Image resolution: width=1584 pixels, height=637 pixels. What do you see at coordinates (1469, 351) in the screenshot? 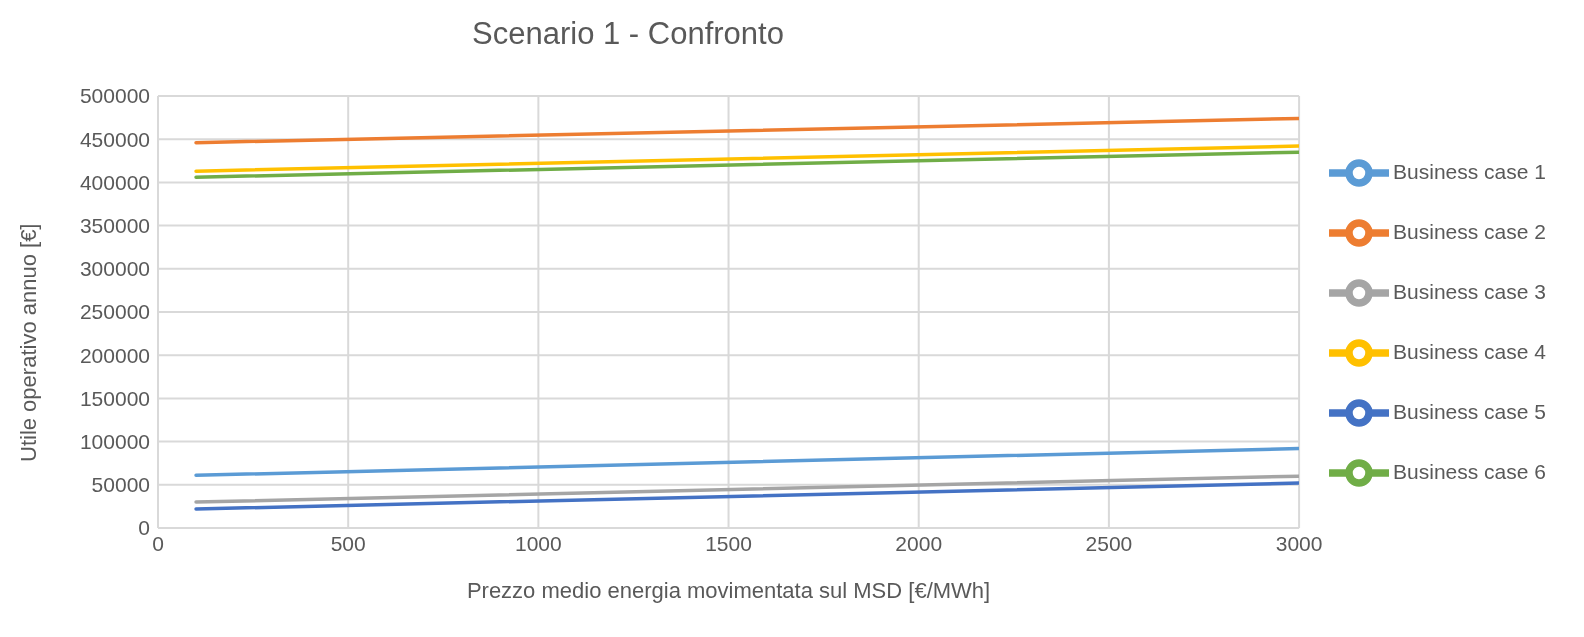
I see `legend-label: Business case 4` at bounding box center [1469, 351].